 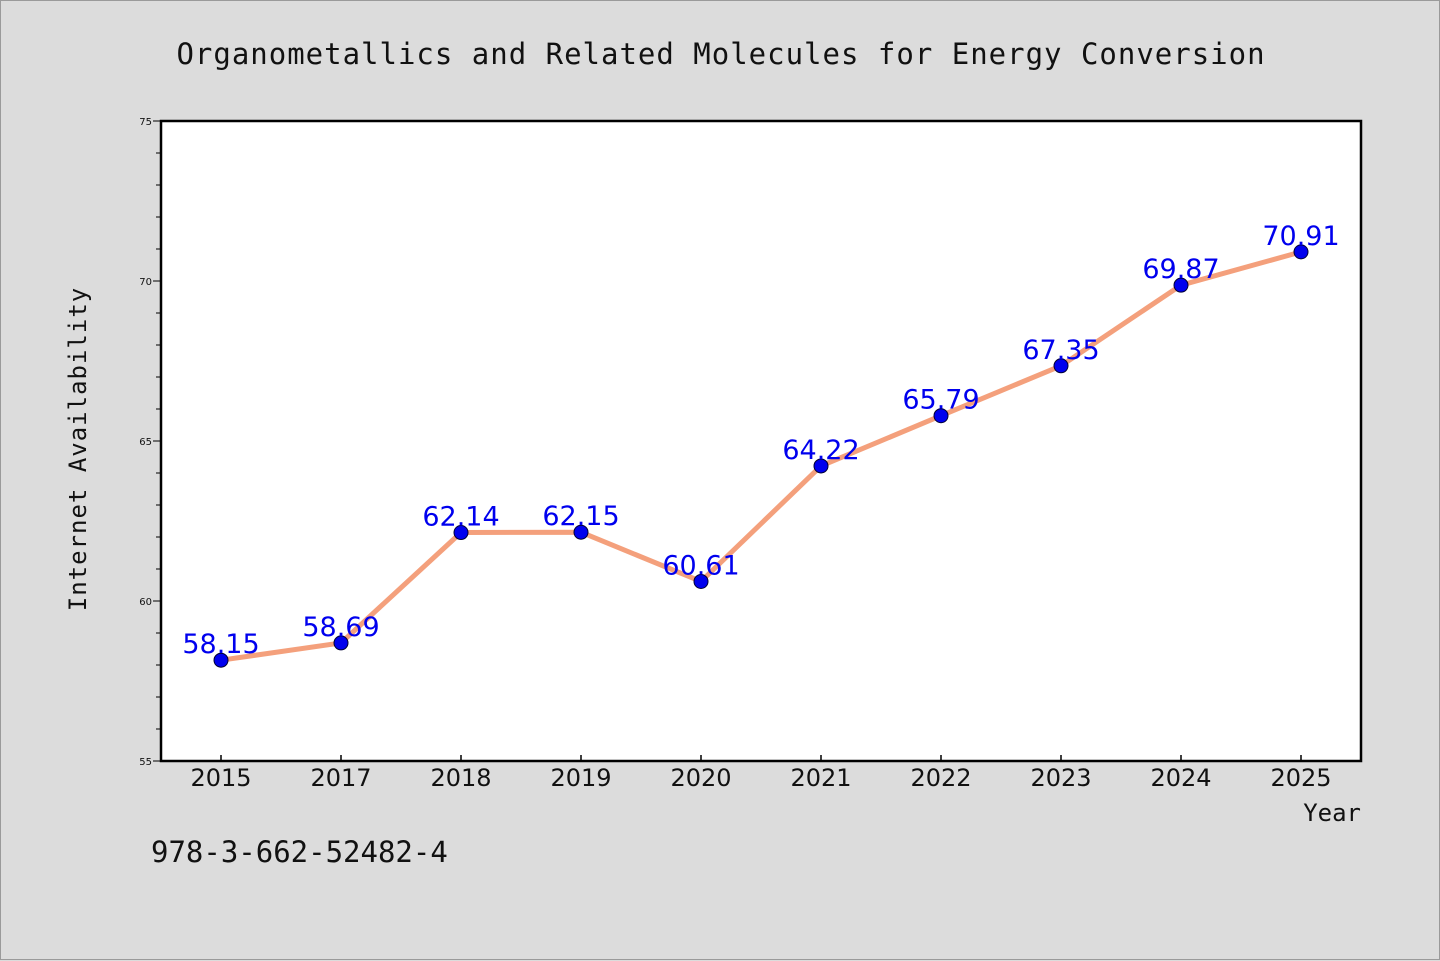 What do you see at coordinates (340, 627) in the screenshot?
I see `data-label: 58.69` at bounding box center [340, 627].